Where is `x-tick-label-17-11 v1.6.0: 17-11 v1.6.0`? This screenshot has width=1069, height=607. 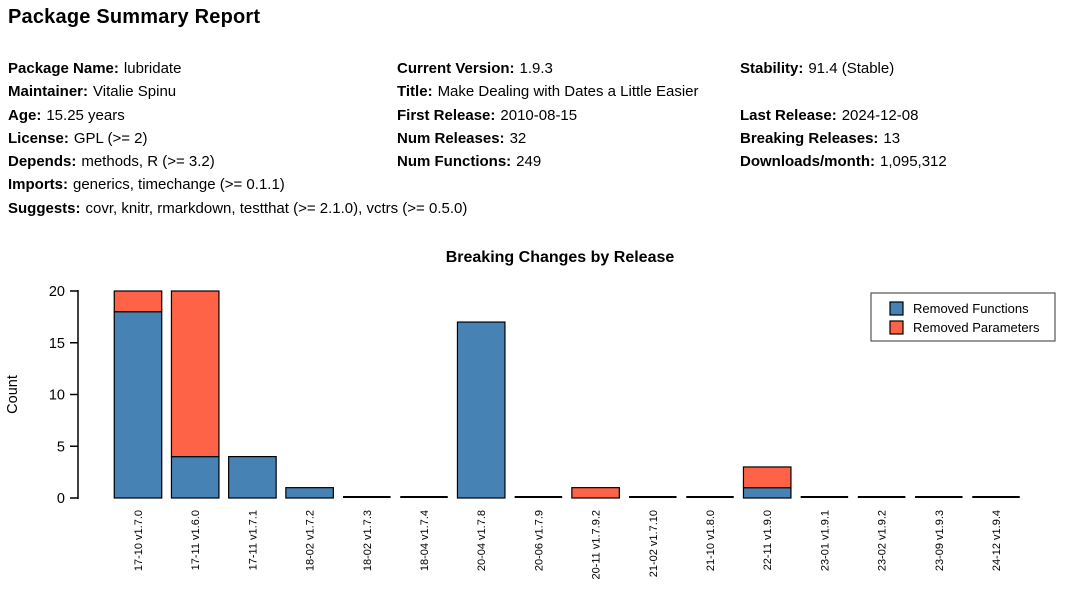 x-tick-label-17-11 v1.6.0: 17-11 v1.6.0 is located at coordinates (196, 540).